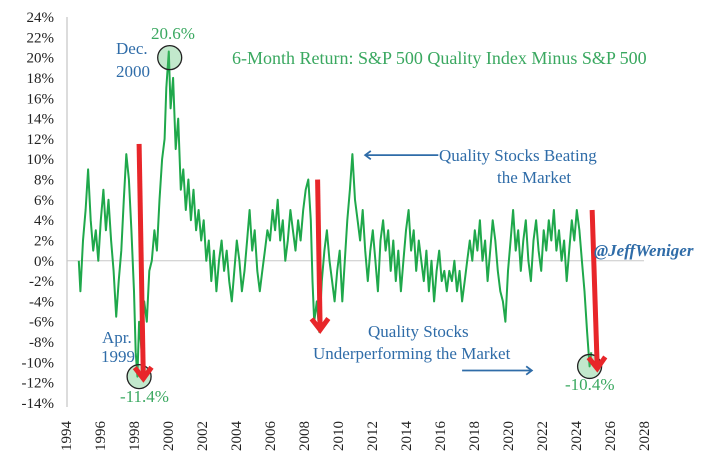 The width and height of the screenshot is (708, 461). What do you see at coordinates (38, 404) in the screenshot?
I see `y-tick-label: -14%` at bounding box center [38, 404].